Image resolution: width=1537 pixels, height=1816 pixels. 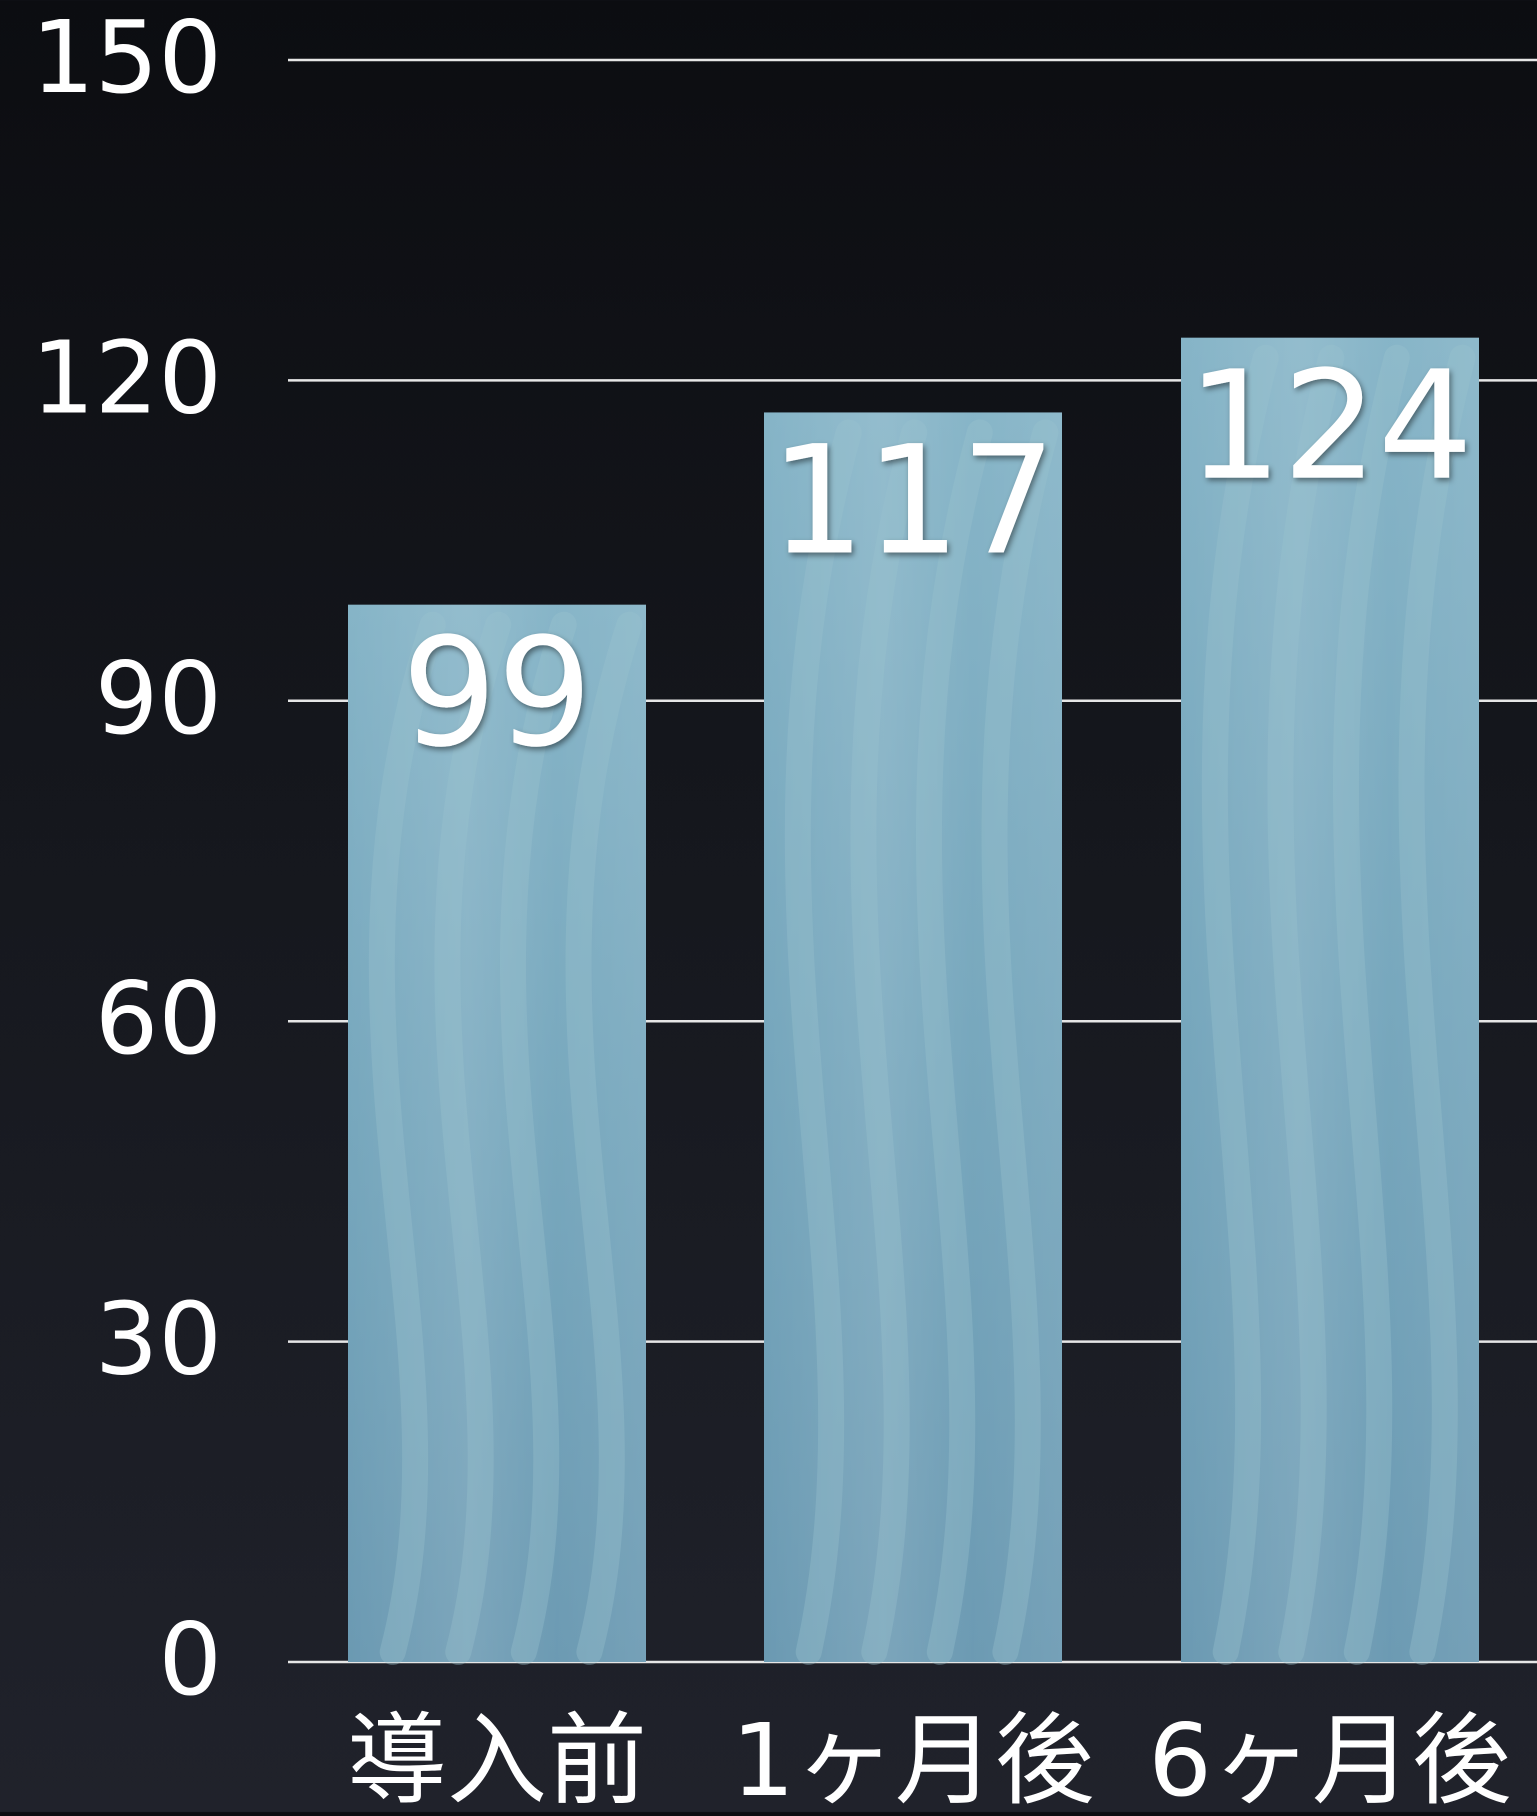 What do you see at coordinates (158, 1339) in the screenshot?
I see `y-tick-label: 30` at bounding box center [158, 1339].